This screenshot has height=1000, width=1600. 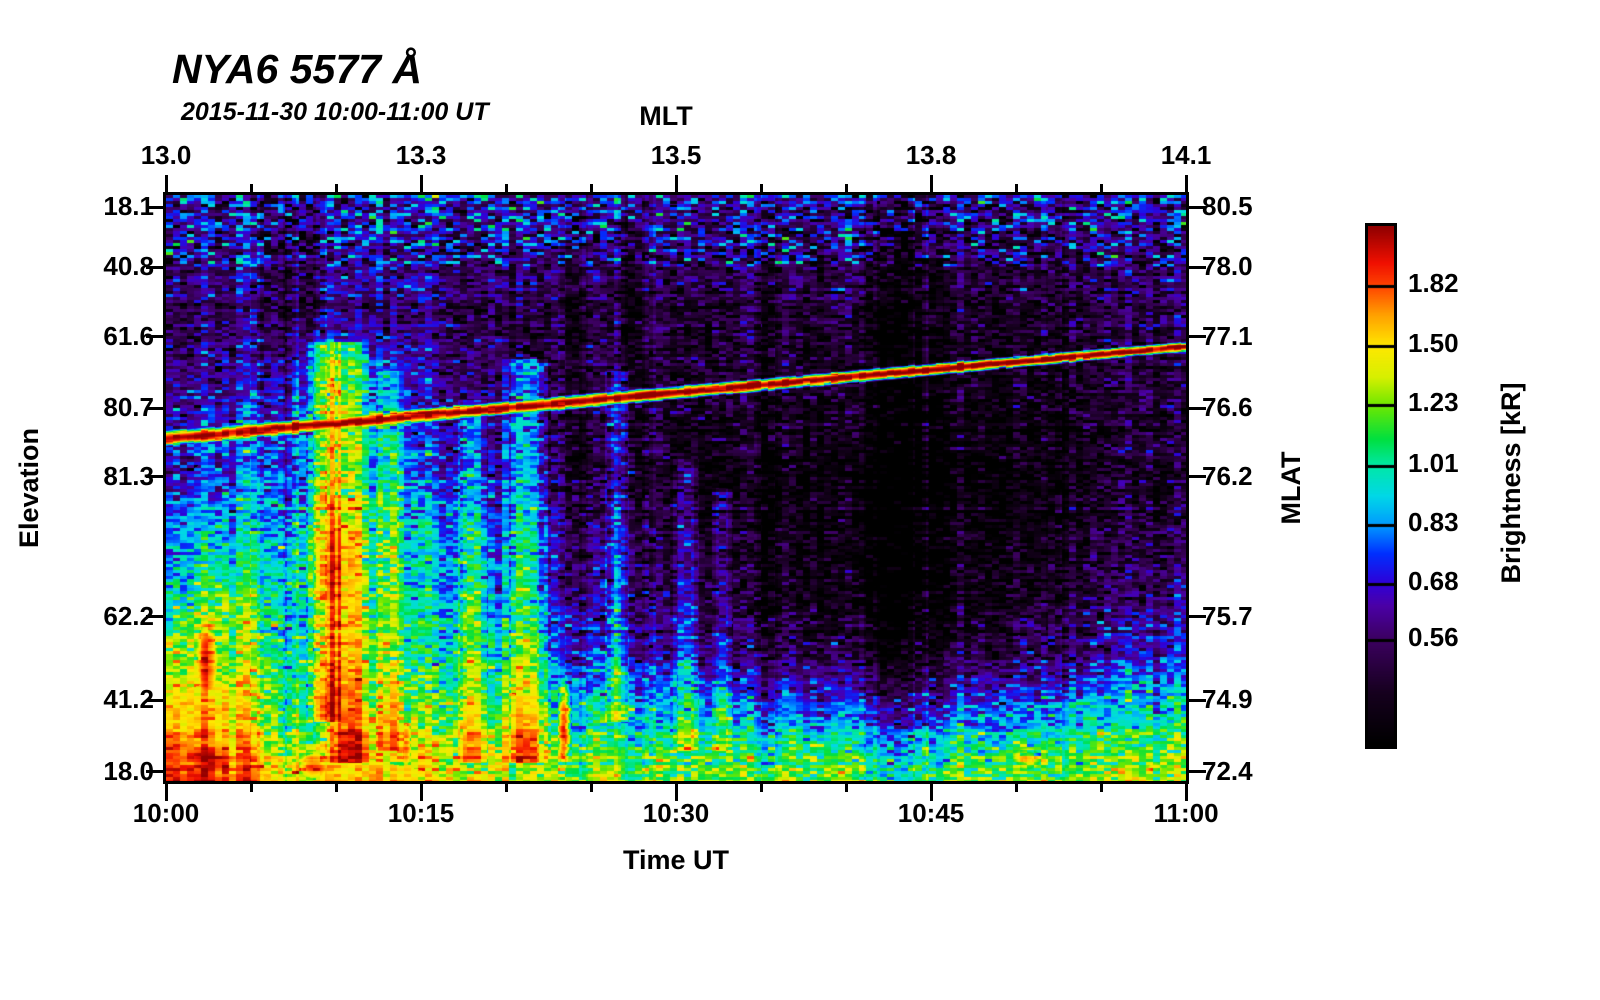 I want to click on colorbar-title: Brightness [kR], so click(x=1511, y=483).